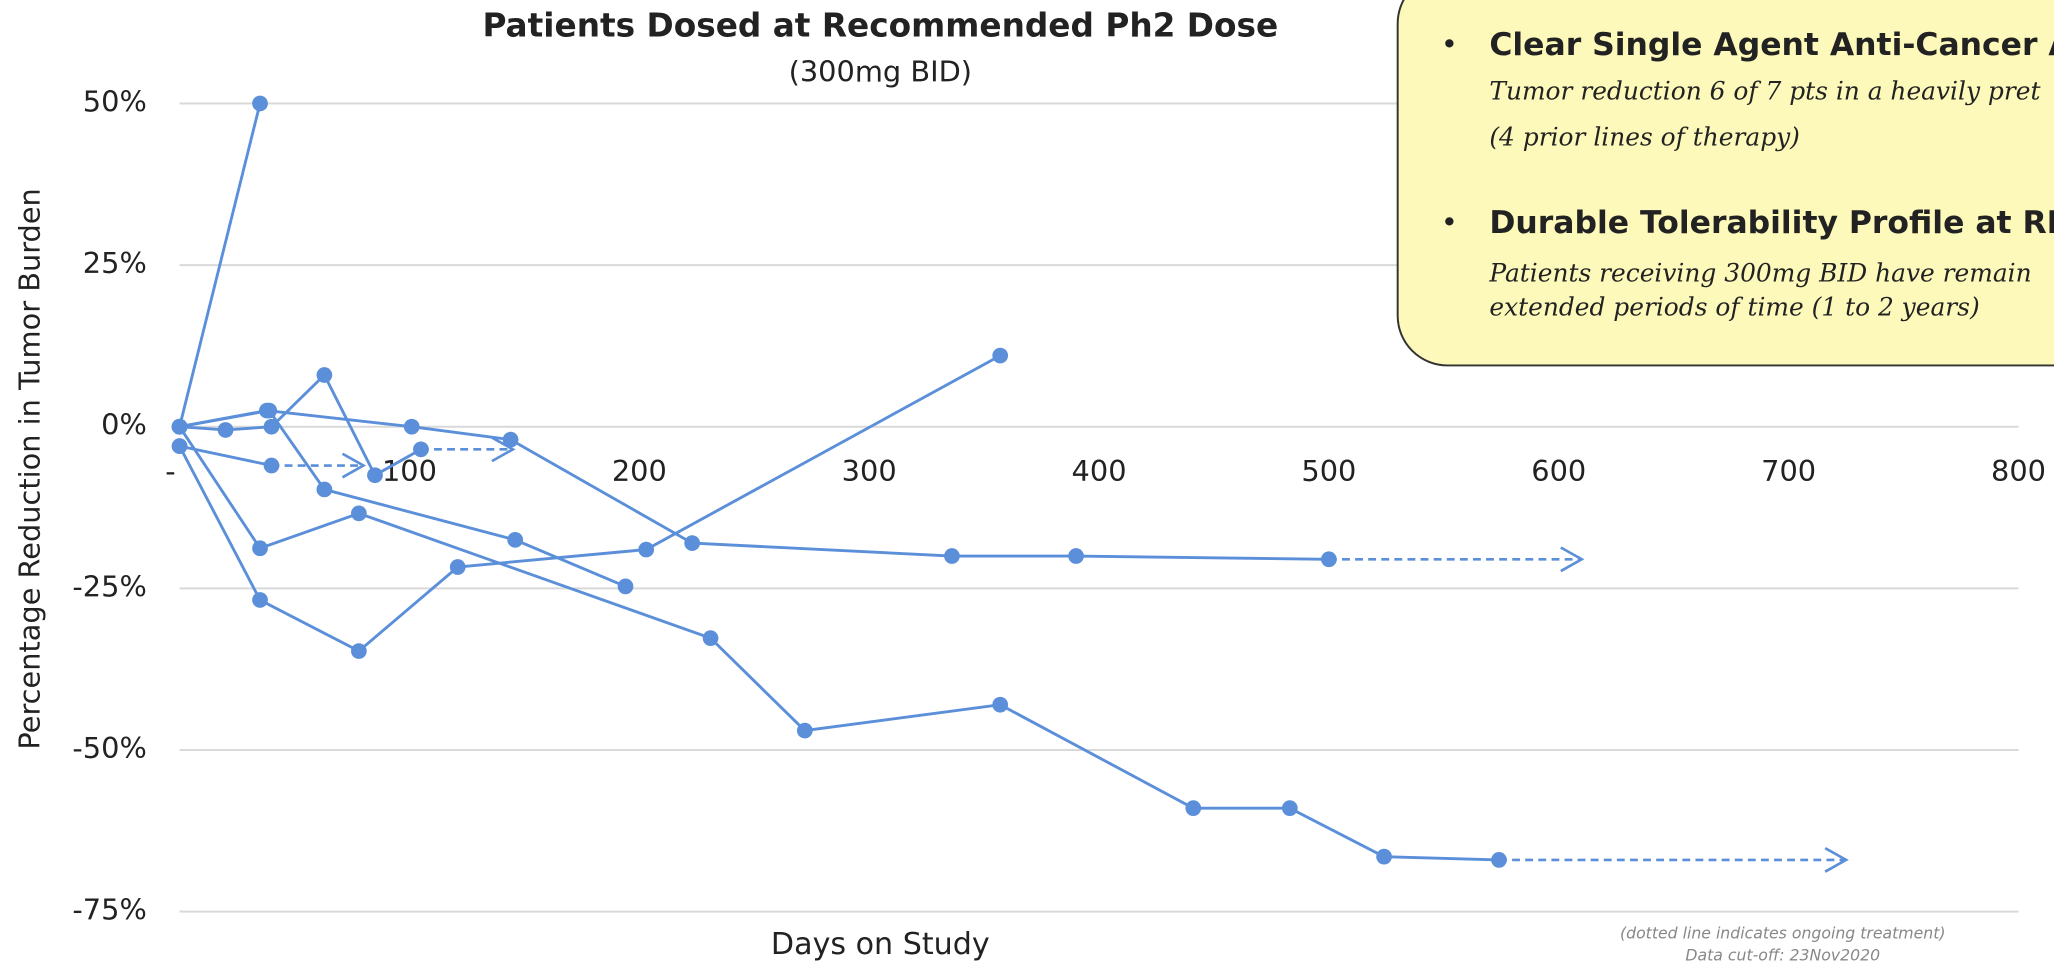 This screenshot has width=2054, height=964. What do you see at coordinates (1759, 273) in the screenshot?
I see `callout-text: Patients receiving 300mg BID have remain` at bounding box center [1759, 273].